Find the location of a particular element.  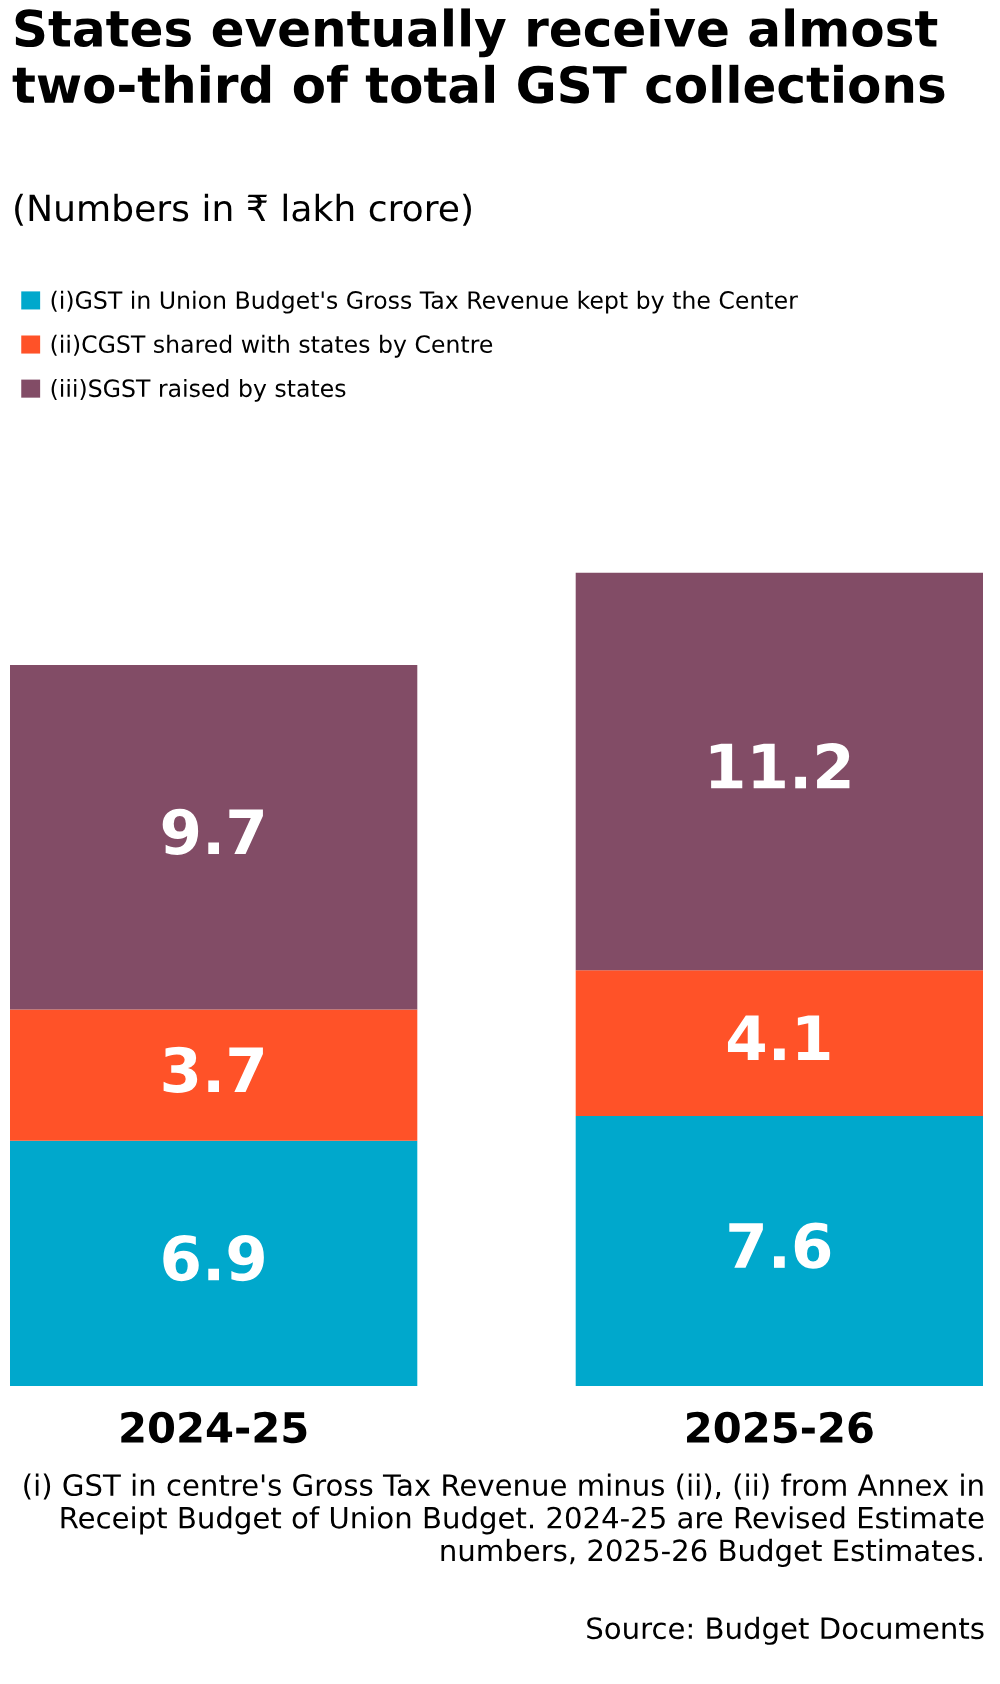

text: (i) GST in centre's Gross Tax Revenue minus (ii), (ii) from Annex in Receipt Budget of Union Budget. 2024-25 are Revised Estimate numbers, 2025-26 Budget Estimates. is located at coordinates (504, 1520).